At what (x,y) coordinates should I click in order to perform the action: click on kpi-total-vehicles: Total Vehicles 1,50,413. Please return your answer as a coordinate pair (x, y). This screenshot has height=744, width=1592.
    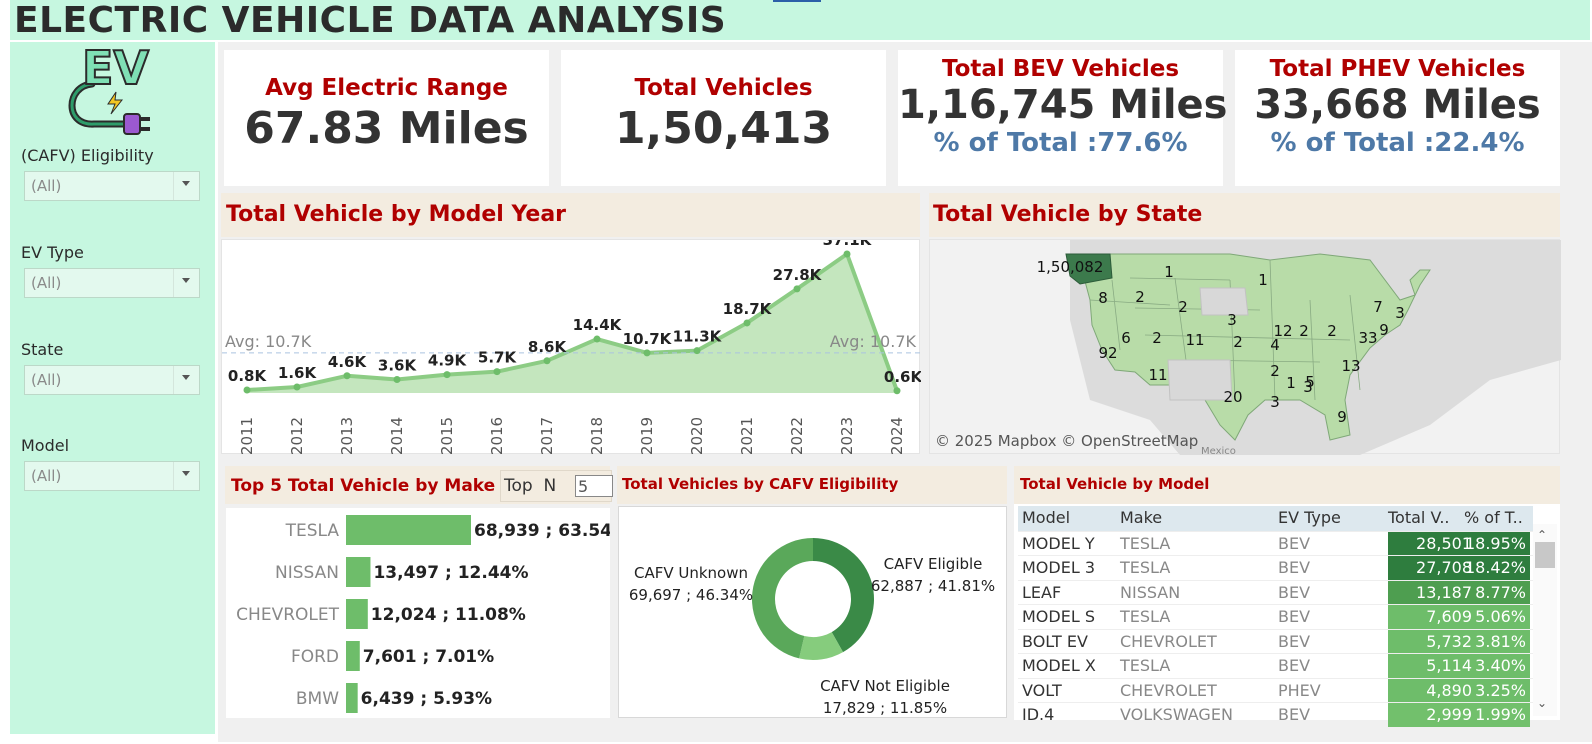
    Looking at the image, I should click on (723, 118).